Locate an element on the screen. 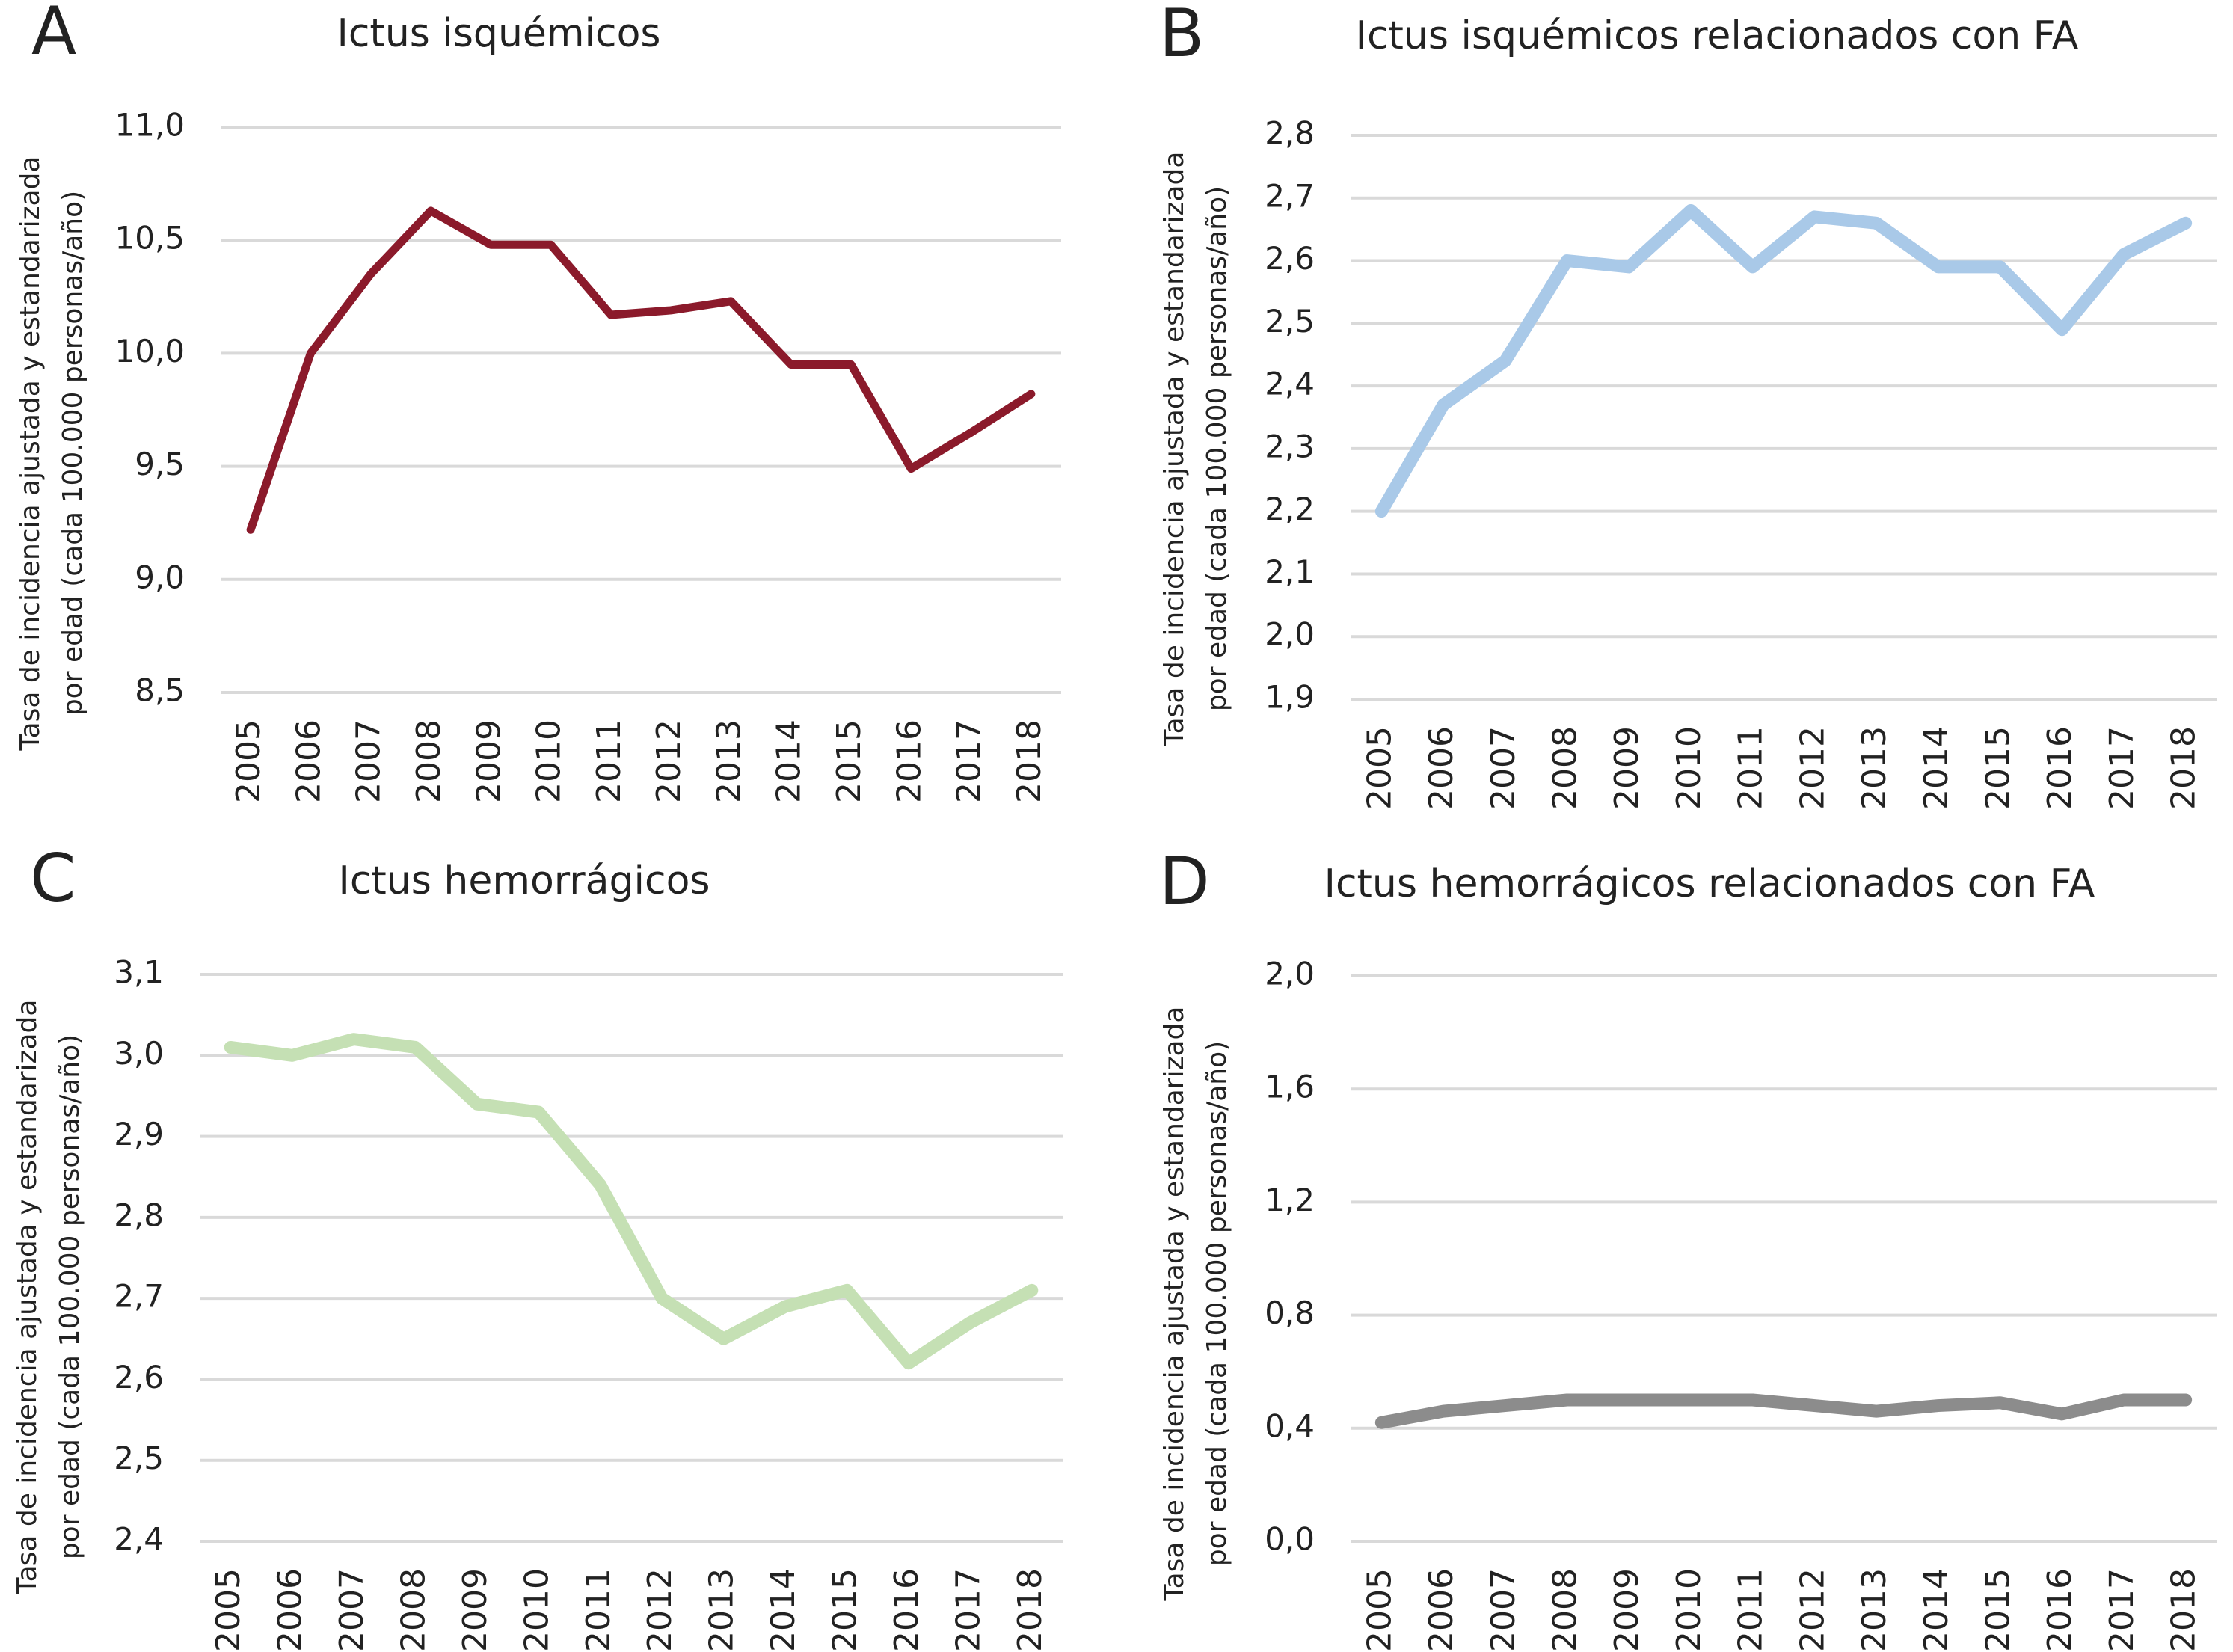 Image resolution: width=2233 pixels, height=1652 pixels. panel-letter: A is located at coordinates (53, 35).